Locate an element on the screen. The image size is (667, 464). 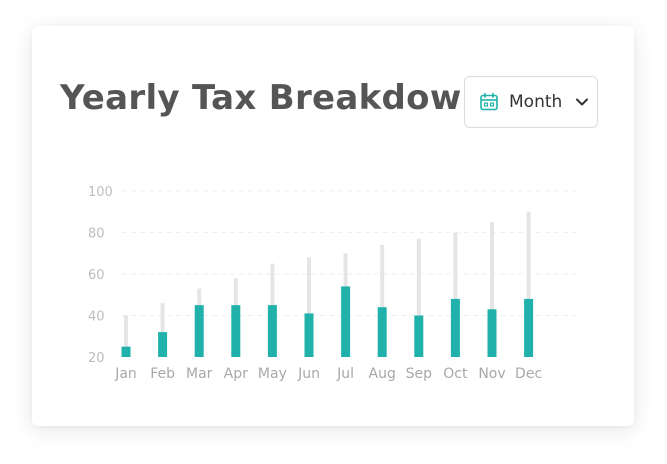
x-tick-label: Dec is located at coordinates (528, 374).